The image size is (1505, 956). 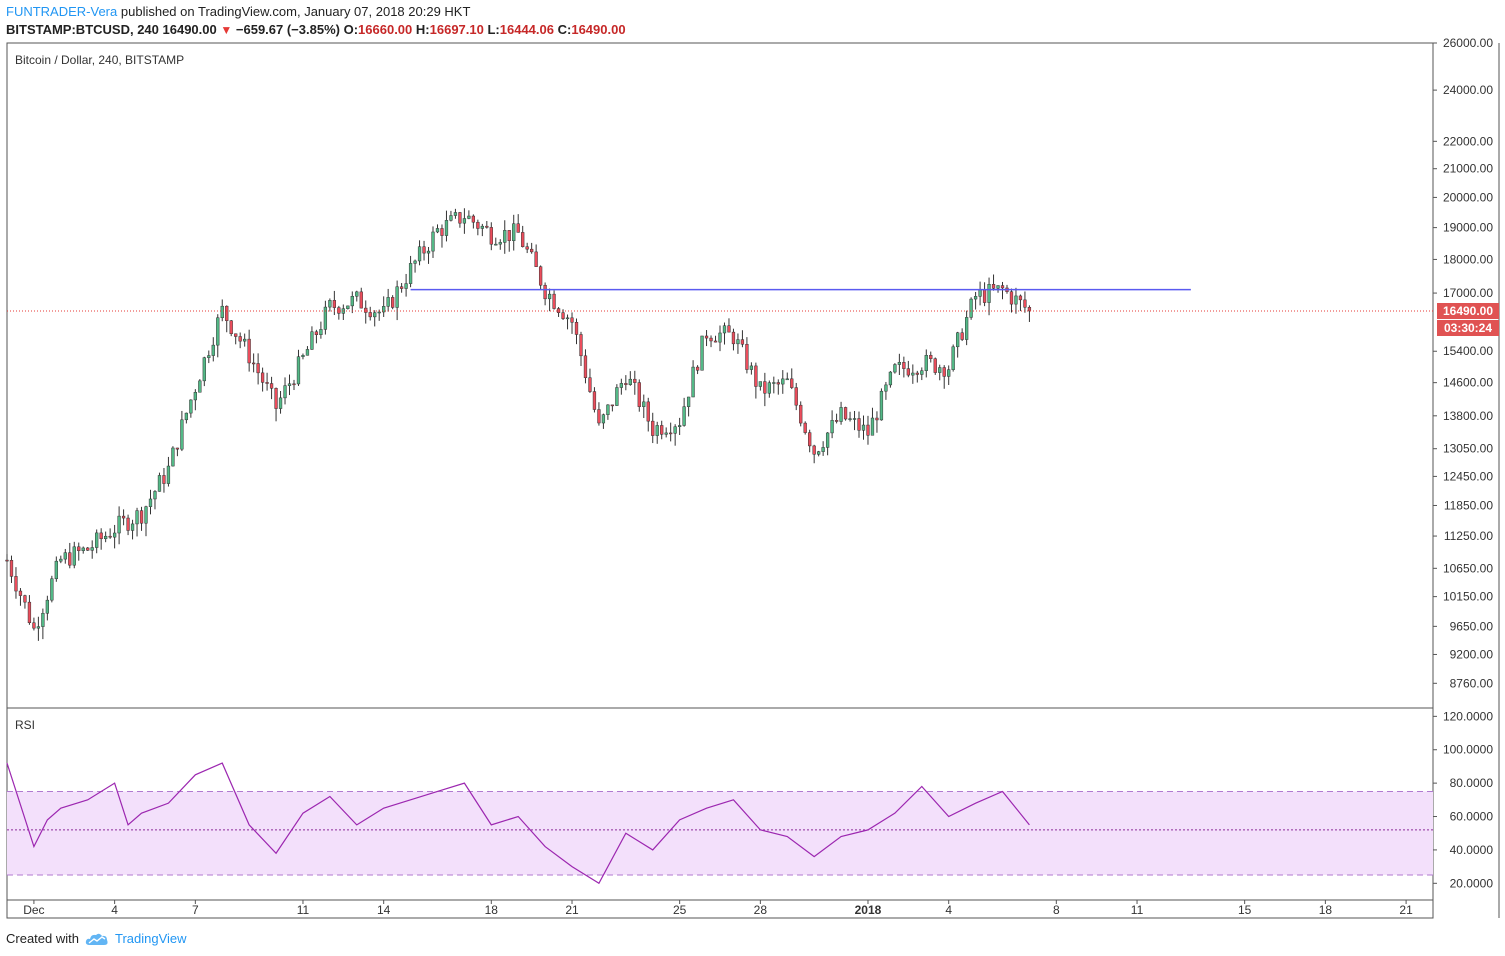 What do you see at coordinates (572, 910) in the screenshot?
I see `time-tick-label: 21` at bounding box center [572, 910].